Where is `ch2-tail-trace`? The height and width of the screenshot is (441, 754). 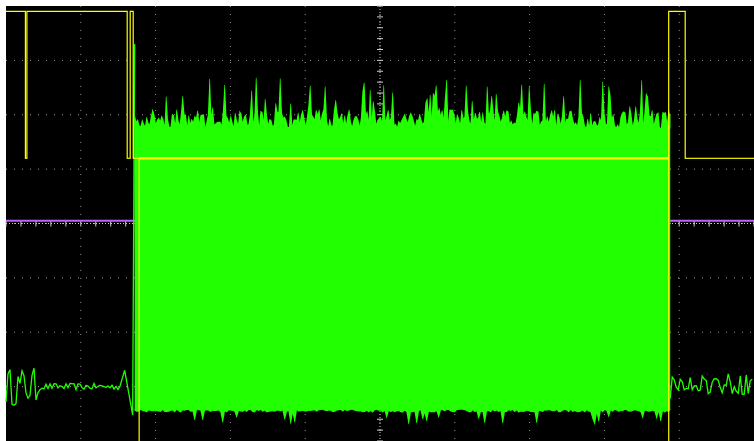 ch2-tail-trace is located at coordinates (711, 386).